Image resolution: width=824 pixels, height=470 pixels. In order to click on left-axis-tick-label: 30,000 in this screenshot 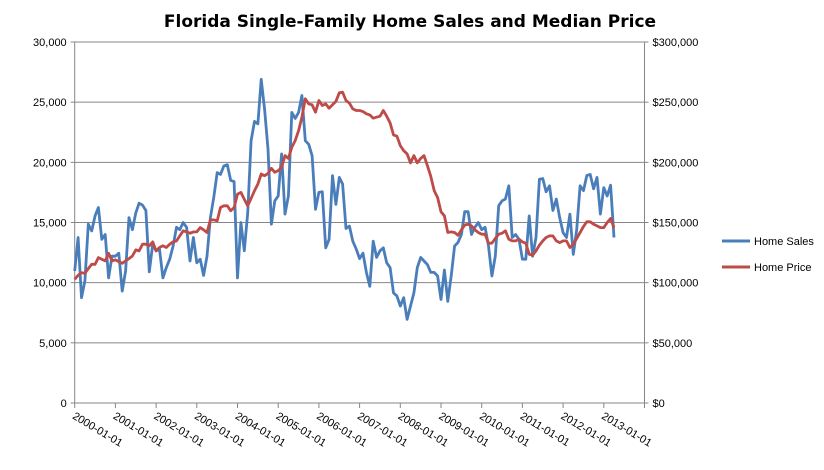, I will do `click(50, 43)`.